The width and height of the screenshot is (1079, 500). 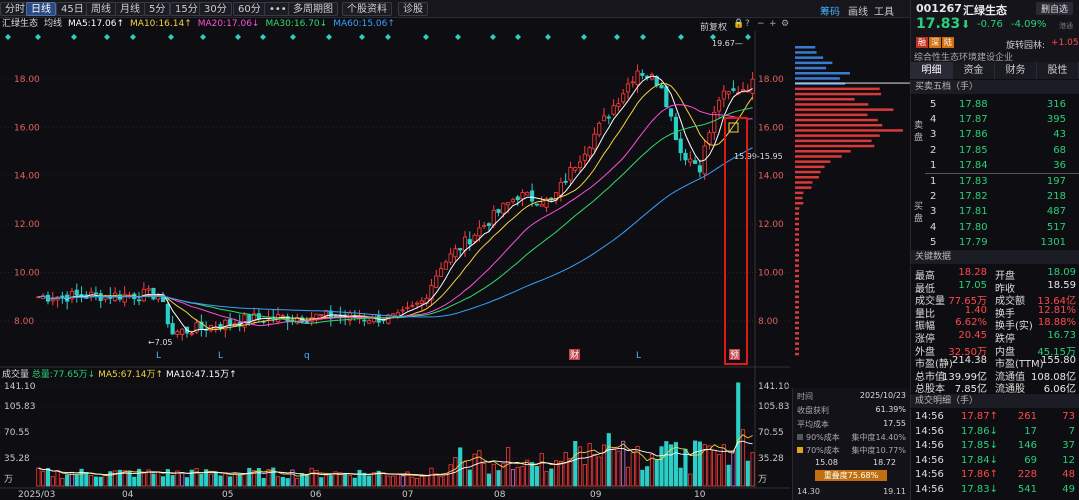 What do you see at coordinates (1058, 361) in the screenshot?
I see `stat-value: 155.80` at bounding box center [1058, 361].